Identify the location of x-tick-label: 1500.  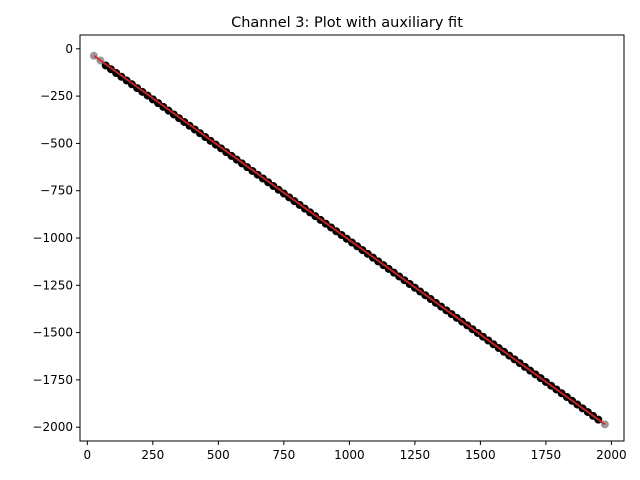
(480, 455).